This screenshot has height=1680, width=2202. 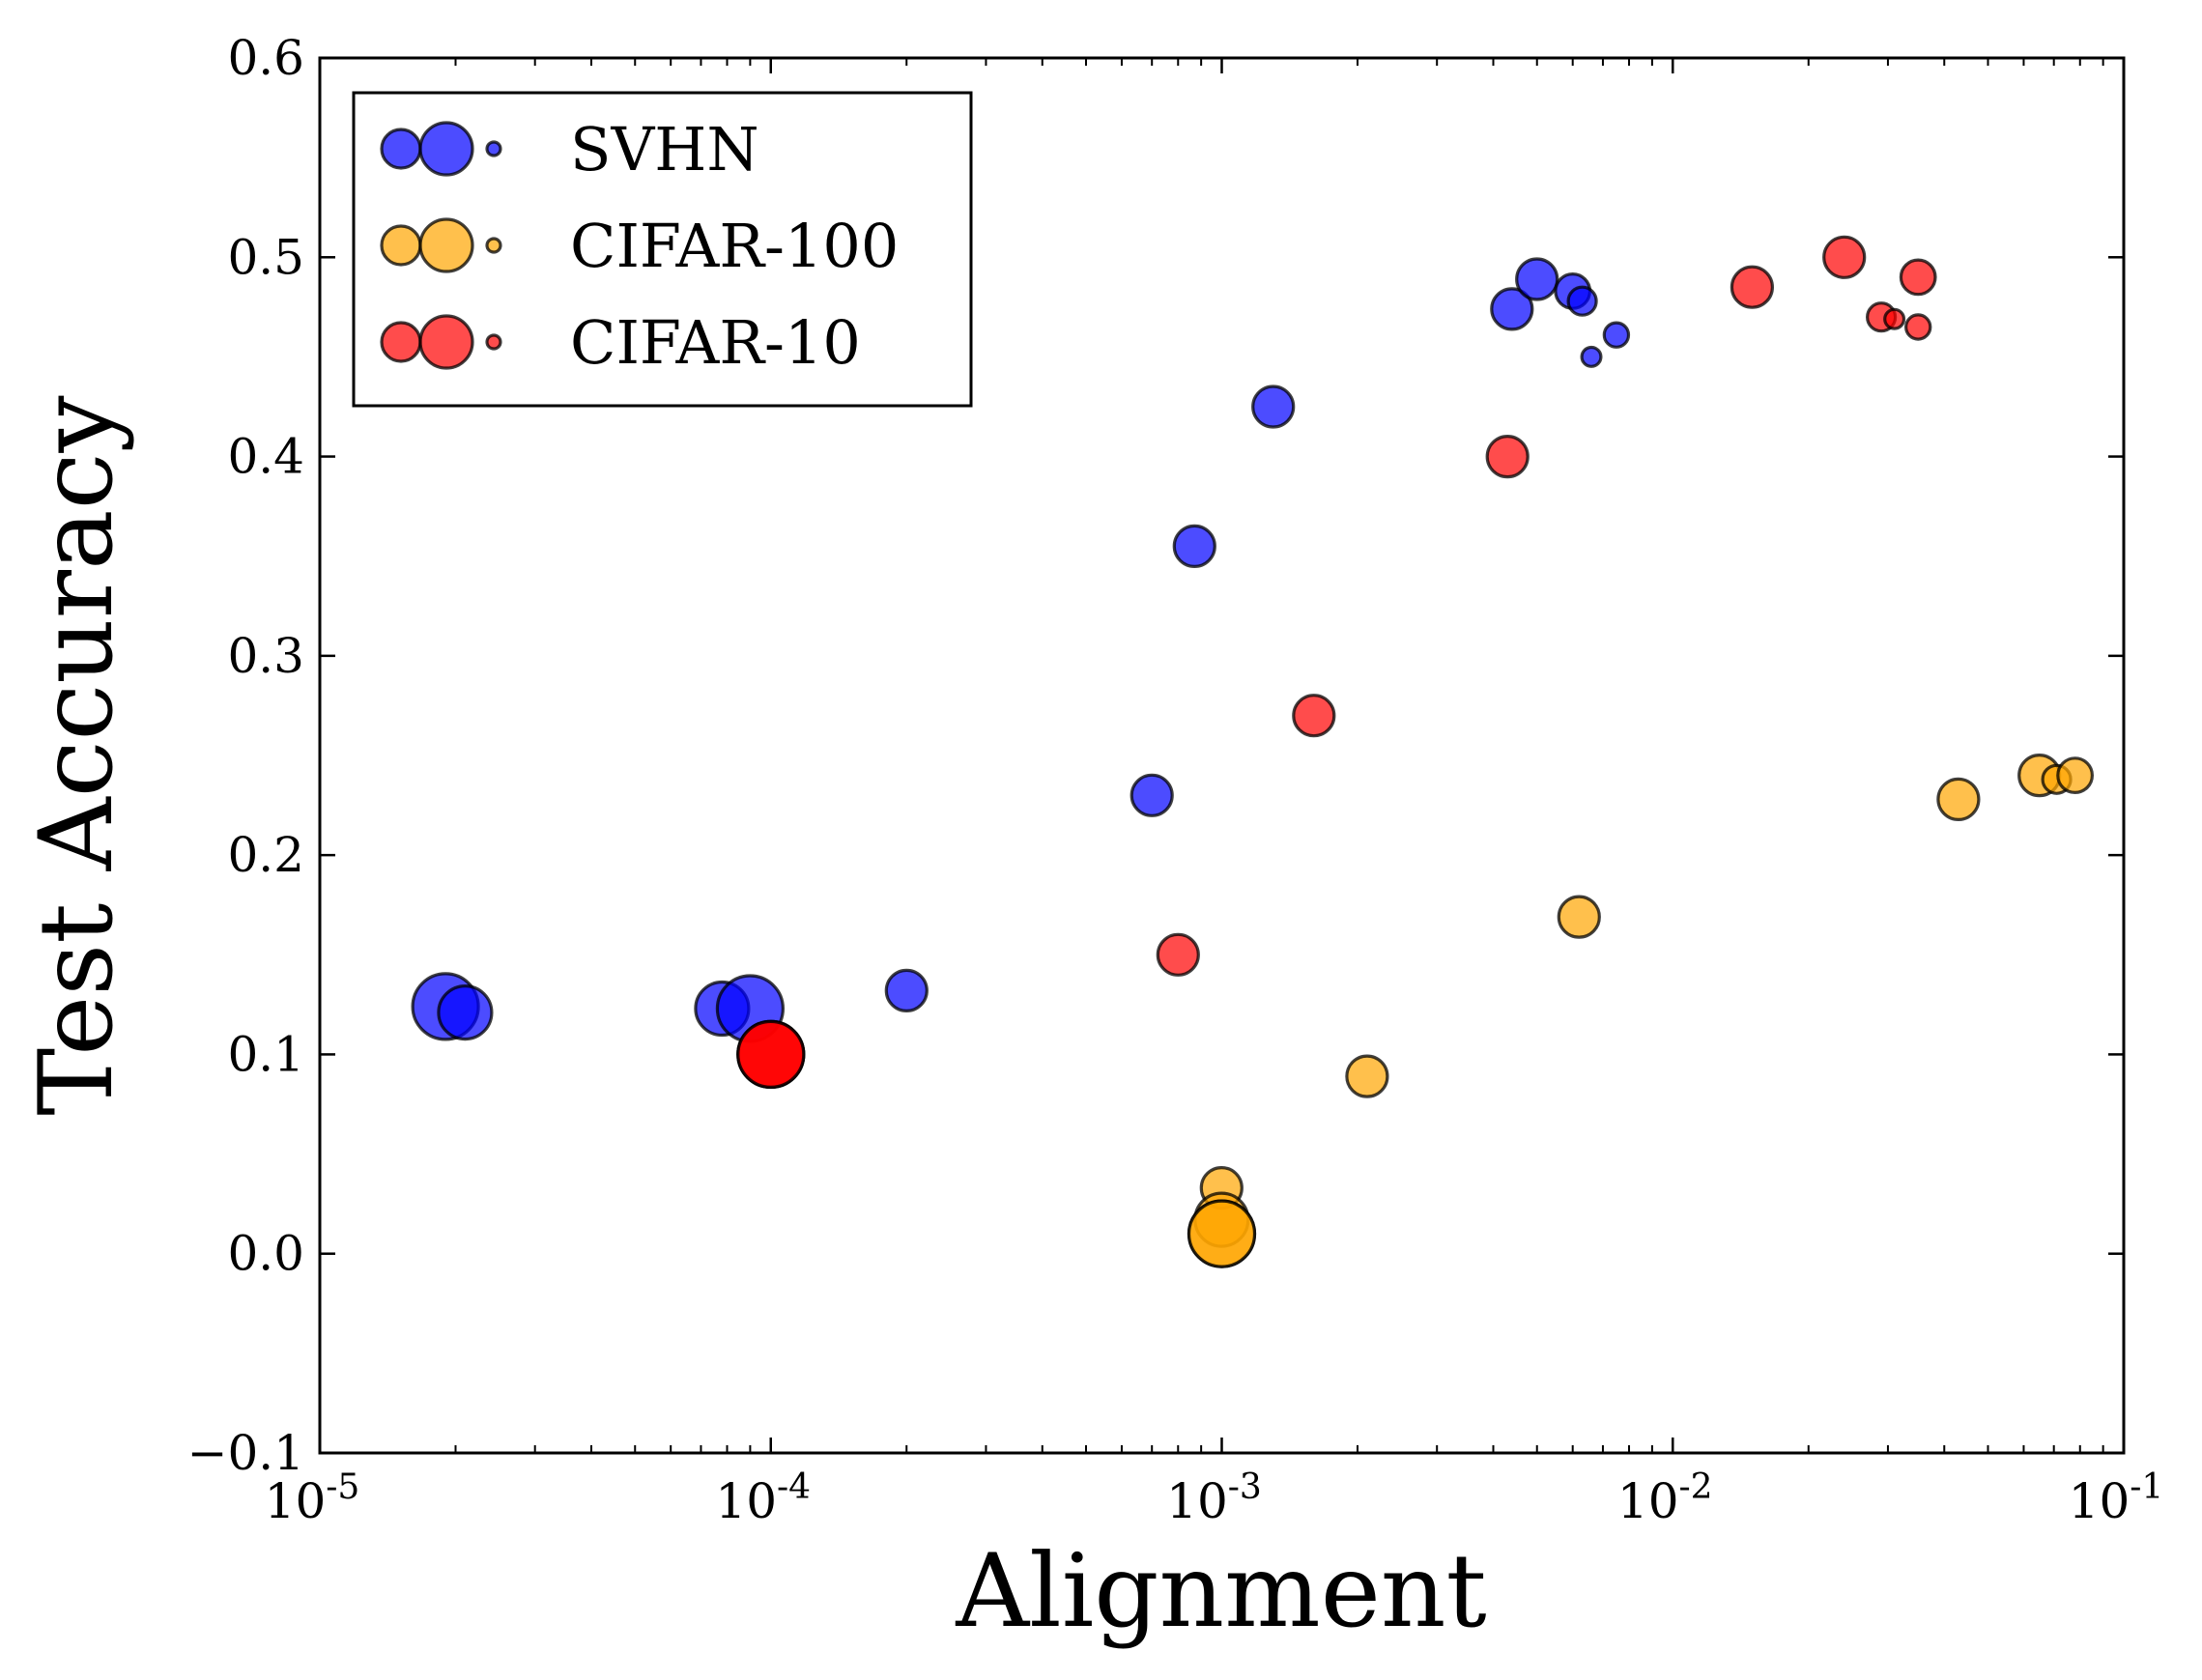 I want to click on legend-label-cifar-10: CIFAR-10, so click(x=716, y=343).